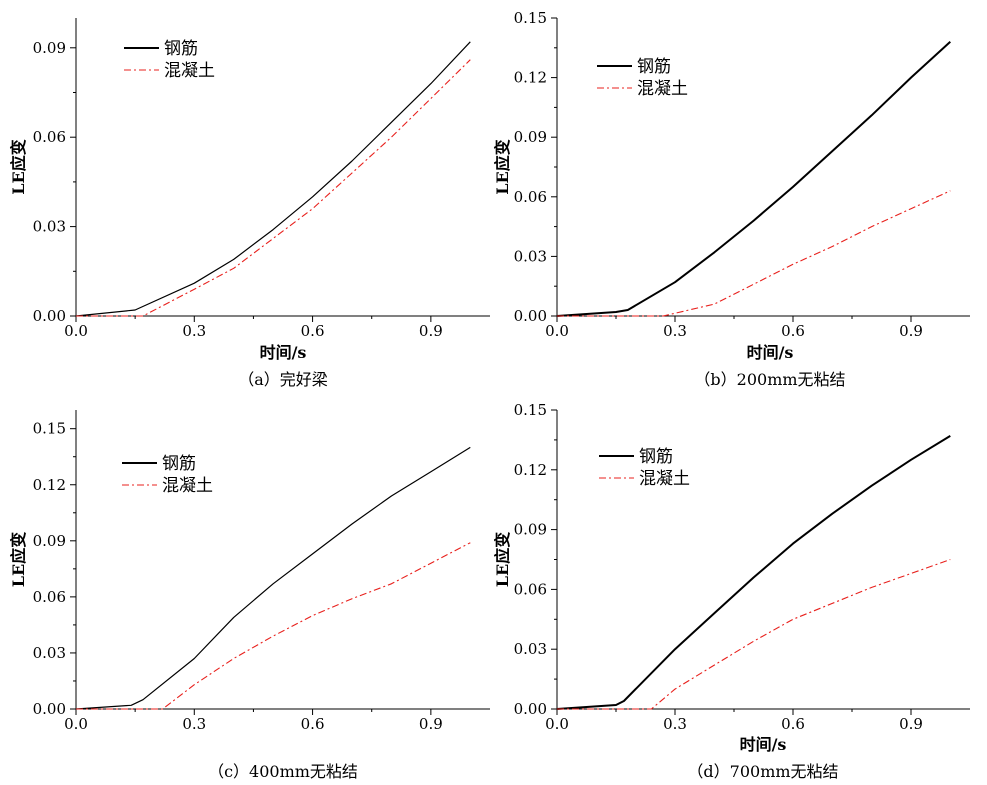  What do you see at coordinates (283, 771) in the screenshot?
I see `panel-caption: （c）400mm无粘结` at bounding box center [283, 771].